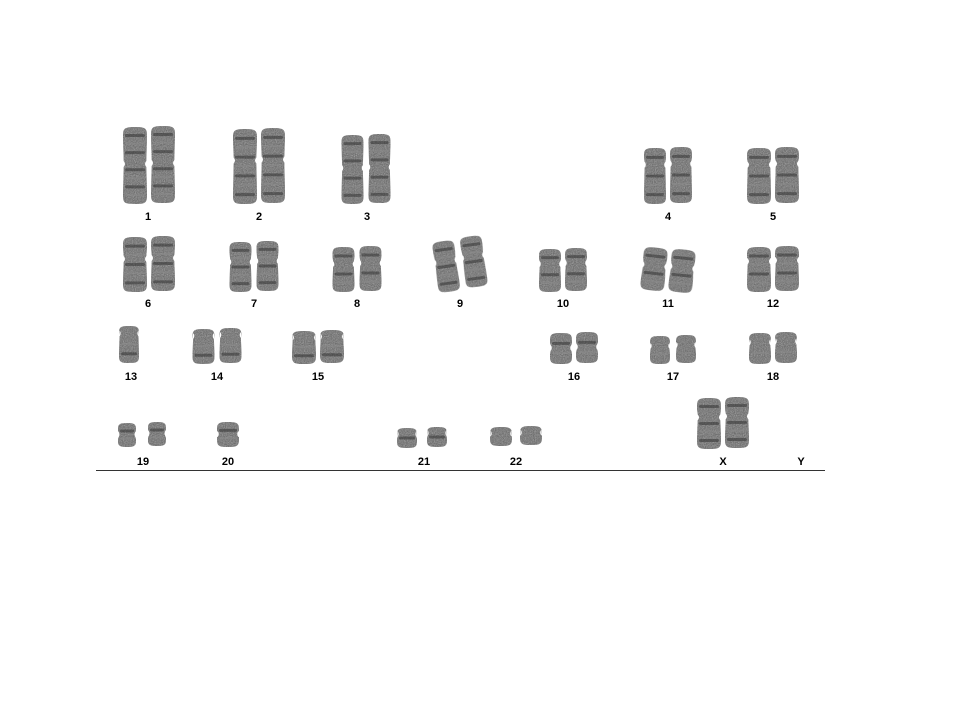 This screenshot has width=960, height=720. I want to click on label-chr-9: 9, so click(460, 304).